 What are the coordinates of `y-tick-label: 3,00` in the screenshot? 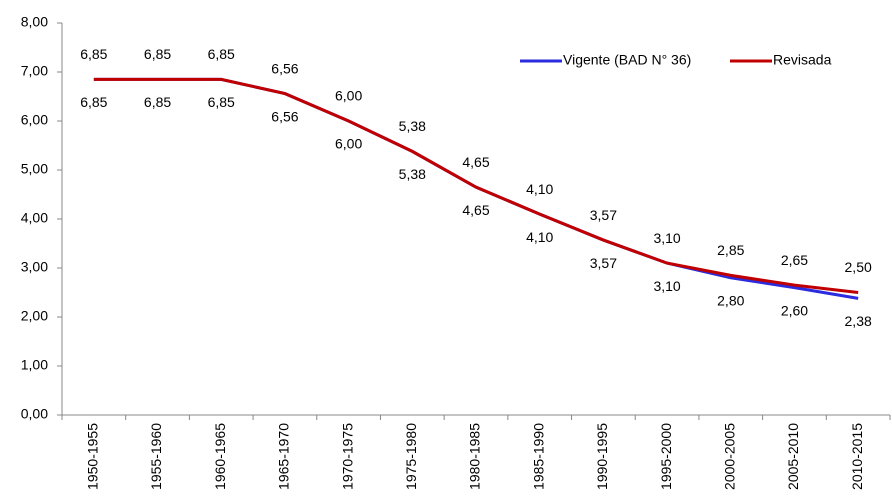 It's located at (34, 267).